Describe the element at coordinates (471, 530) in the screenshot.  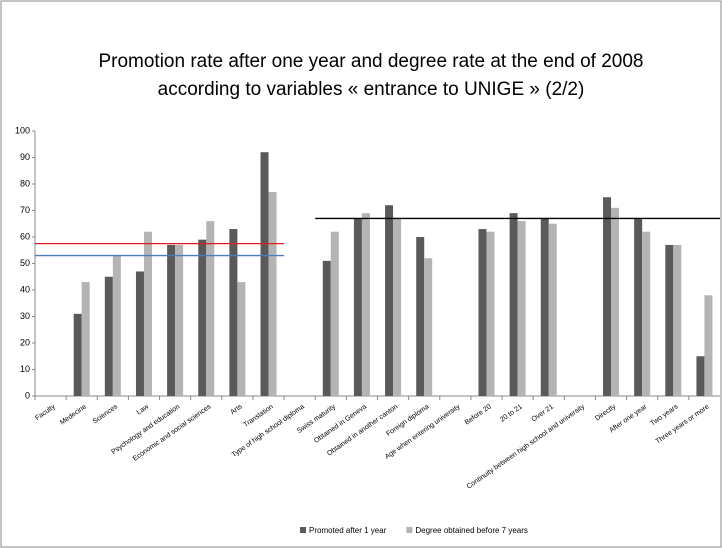
I see `legend-label: Degree obtained before 7 years` at that location.